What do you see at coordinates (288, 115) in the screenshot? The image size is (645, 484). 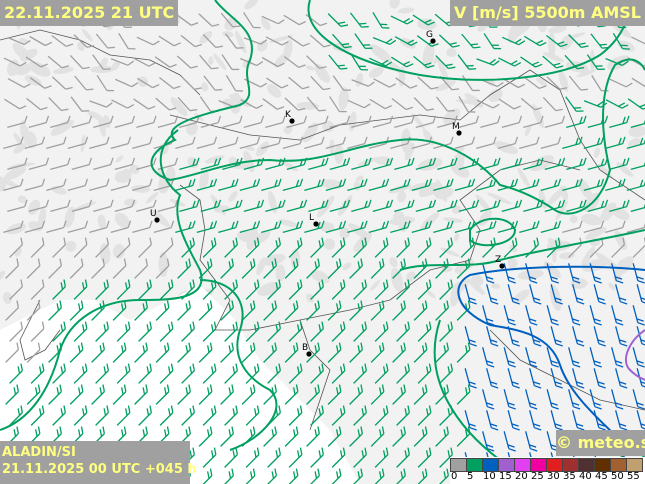 I see `station-label: K` at bounding box center [288, 115].